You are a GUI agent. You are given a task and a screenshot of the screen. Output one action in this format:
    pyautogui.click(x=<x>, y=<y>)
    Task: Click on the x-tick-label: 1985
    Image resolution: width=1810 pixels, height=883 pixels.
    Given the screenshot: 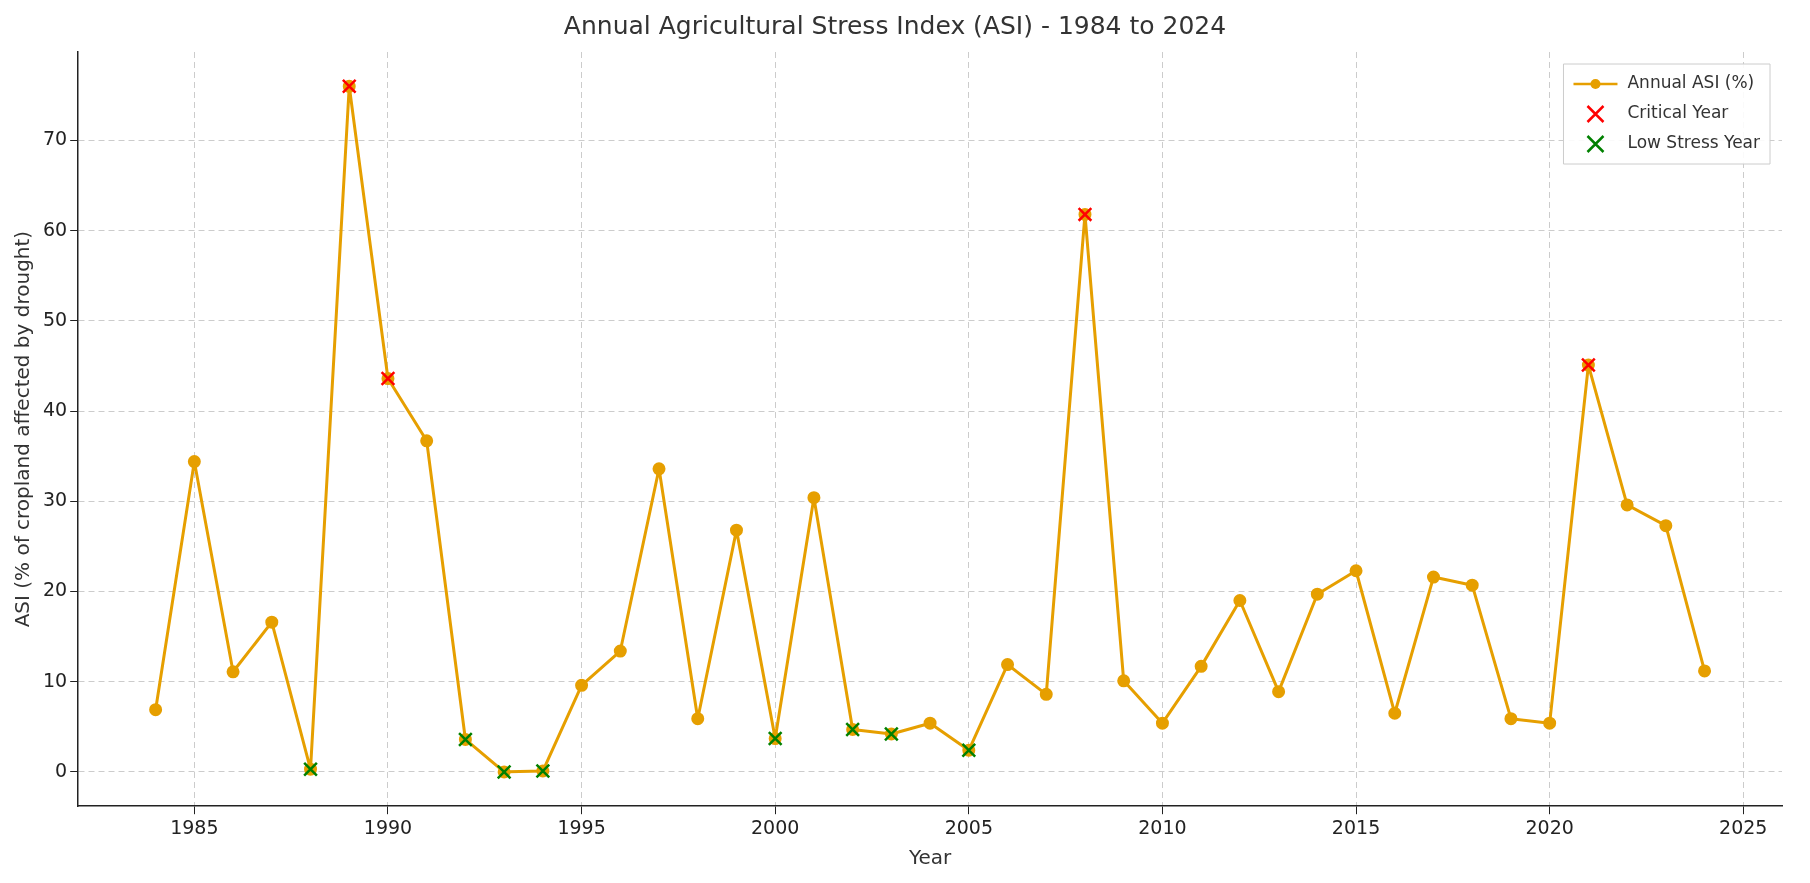 What is the action you would take?
    pyautogui.click(x=194, y=826)
    